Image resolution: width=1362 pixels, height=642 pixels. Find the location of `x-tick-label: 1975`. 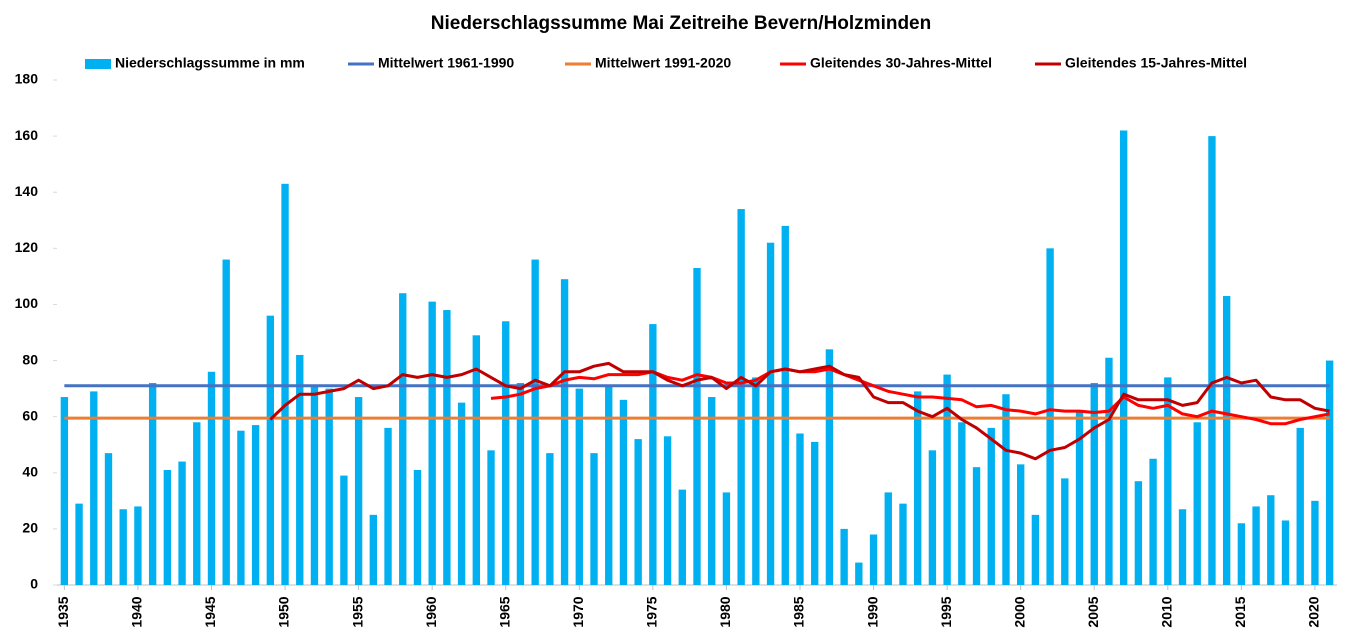

x-tick-label: 1975 is located at coordinates (652, 611).